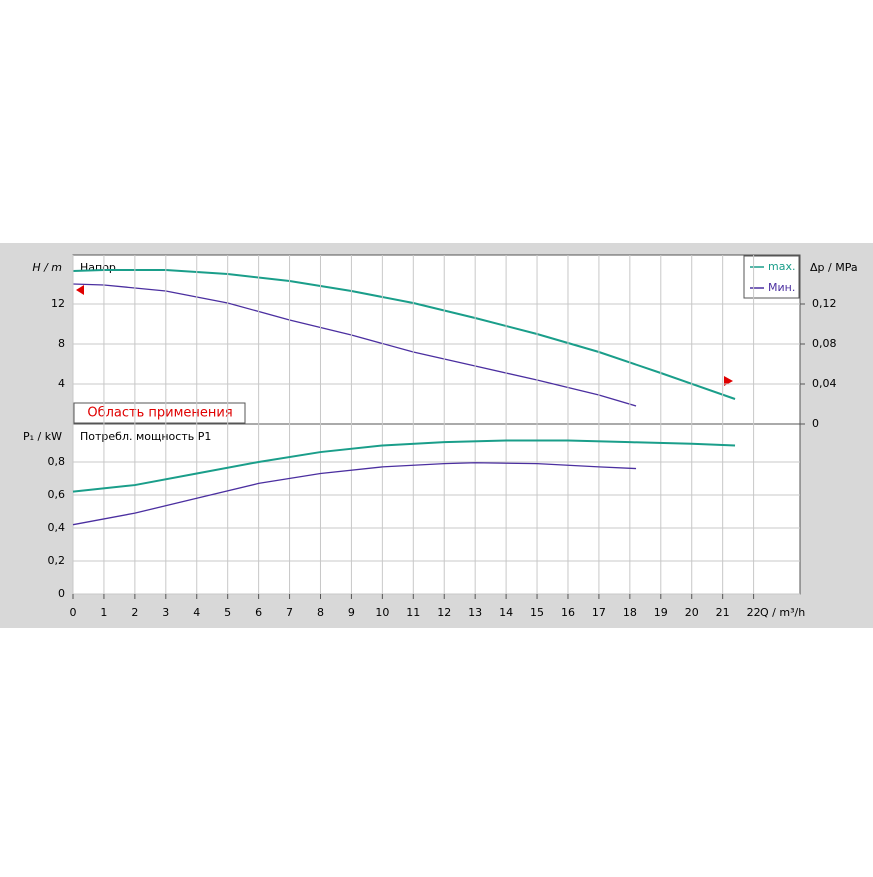  Describe the element at coordinates (537, 612) in the screenshot. I see `x-tick-label: 15` at that location.